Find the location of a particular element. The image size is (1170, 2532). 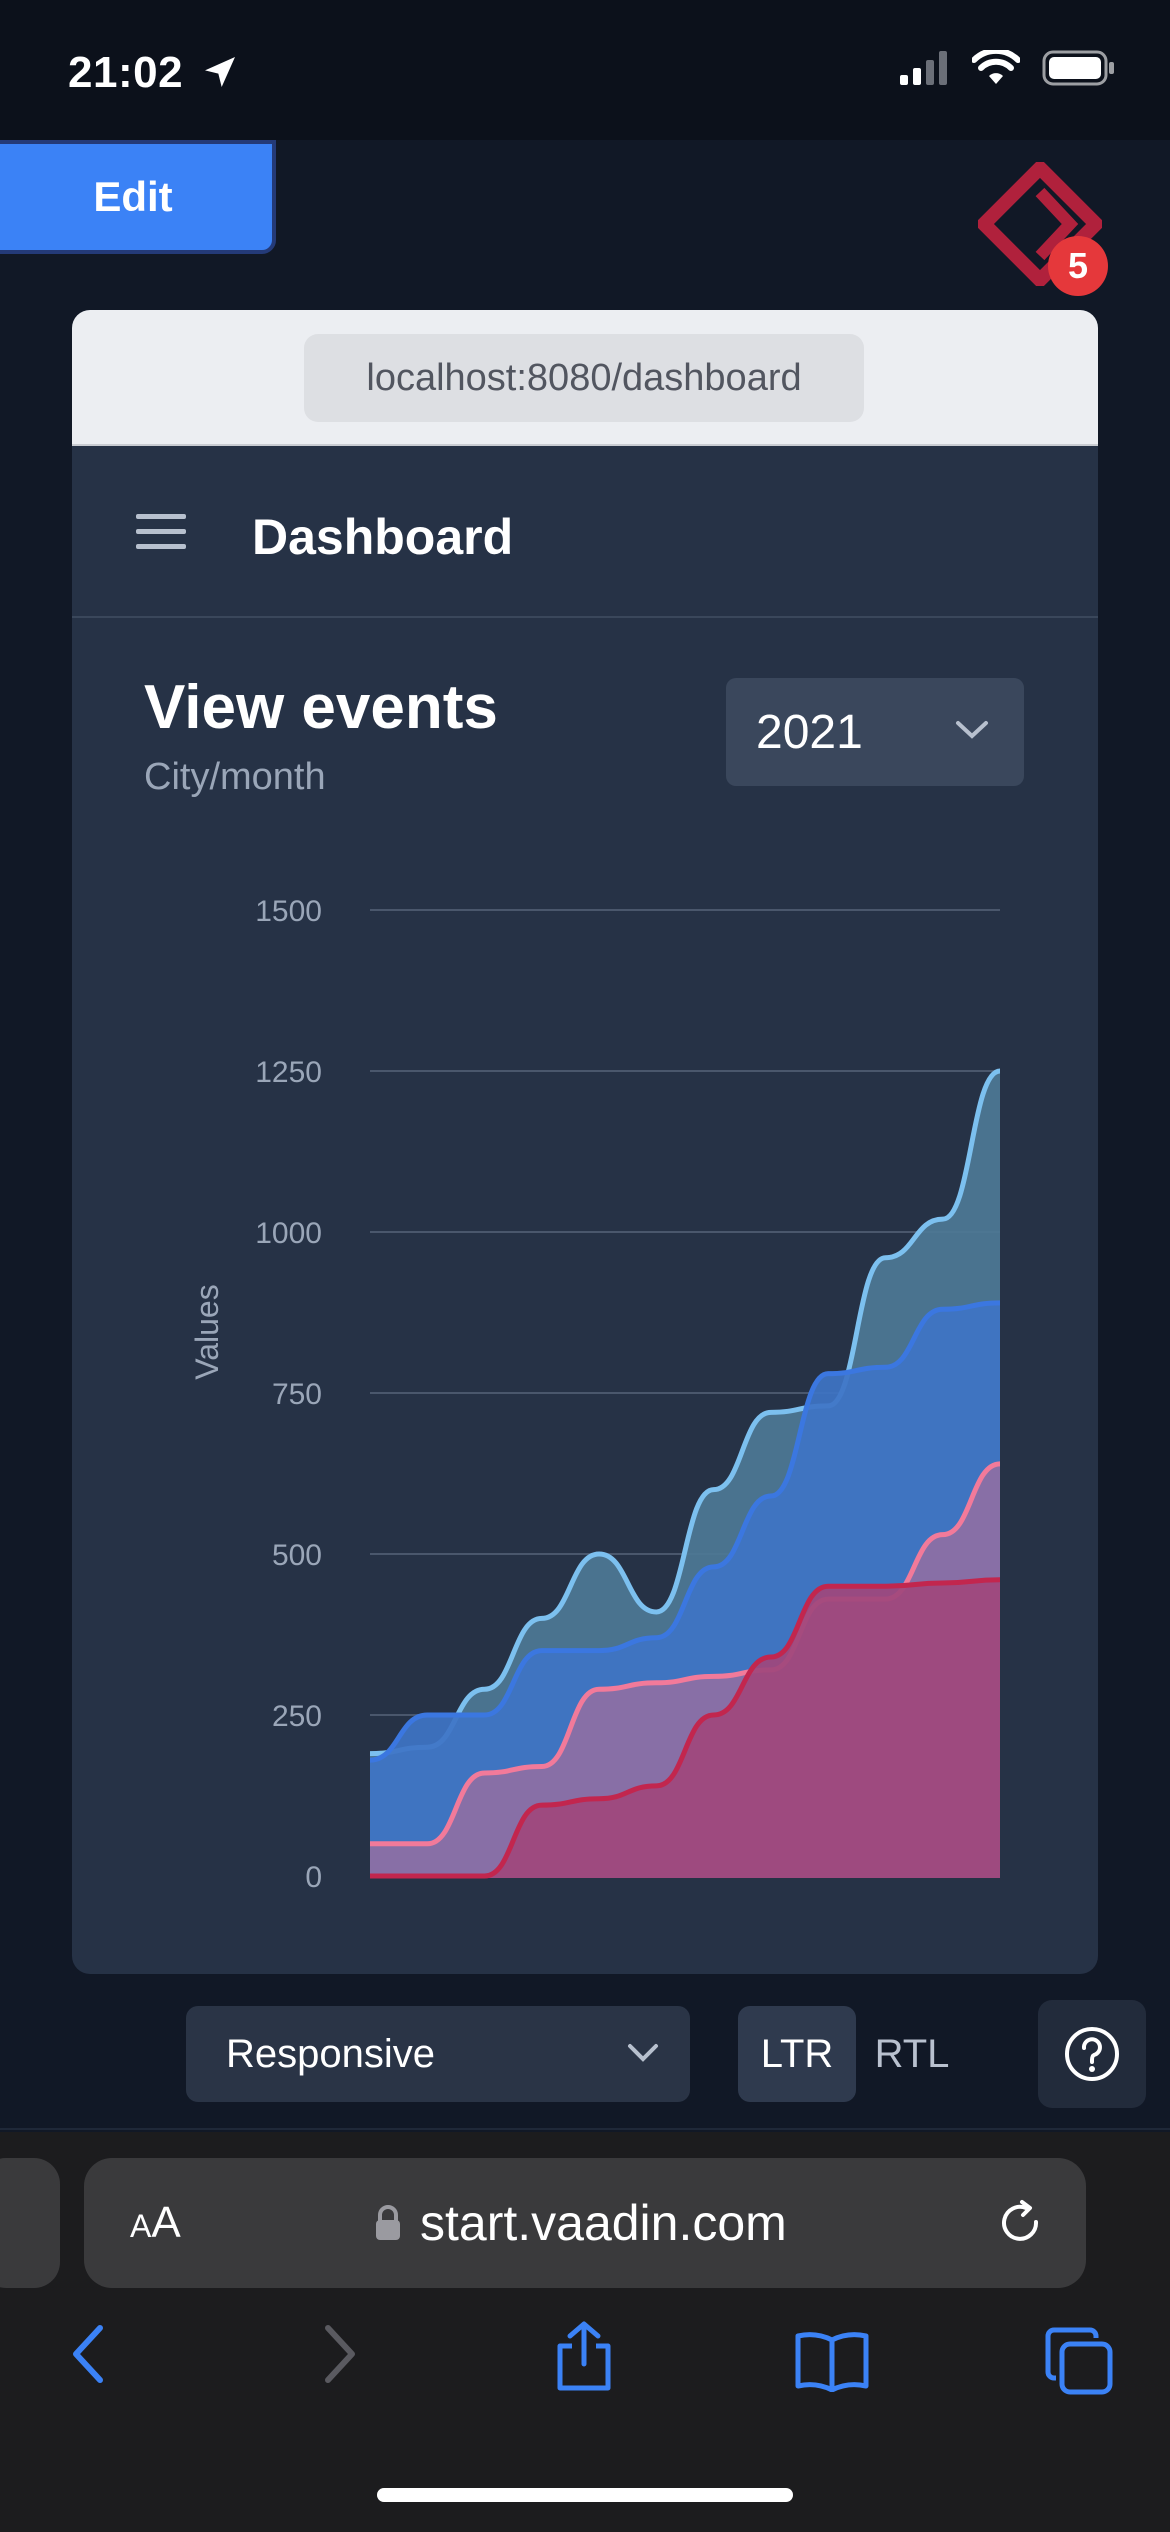

home-indicator is located at coordinates (585, 2495).